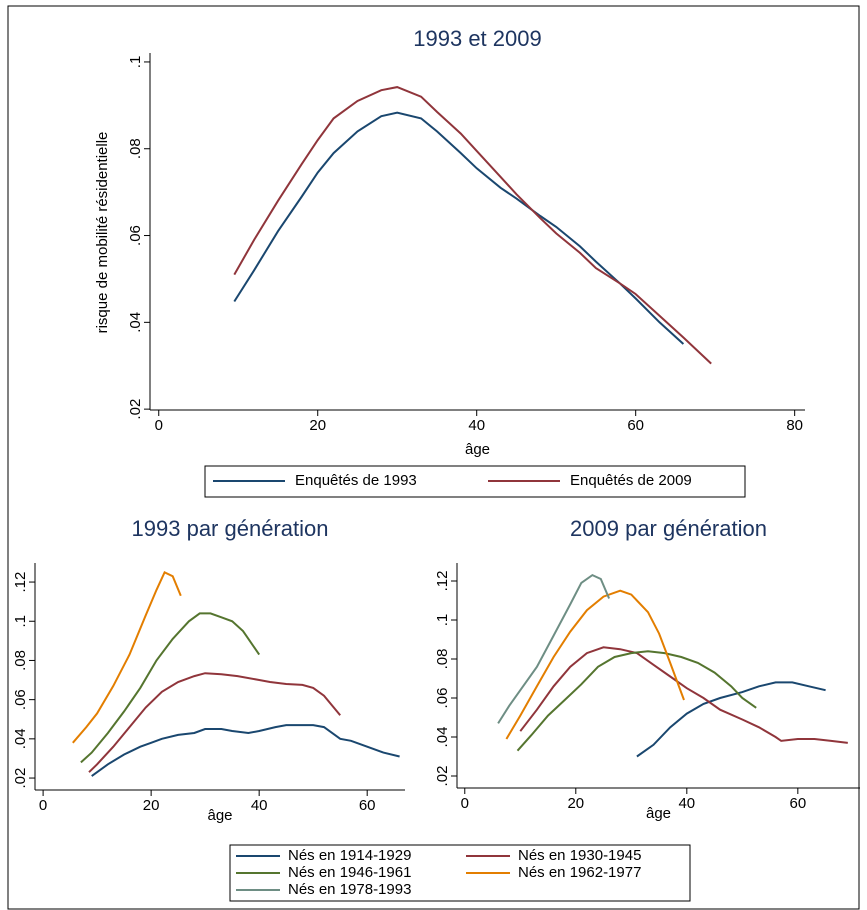 This screenshot has height=910, width=867. I want to click on chart-title: 1993 par génération, so click(230, 528).